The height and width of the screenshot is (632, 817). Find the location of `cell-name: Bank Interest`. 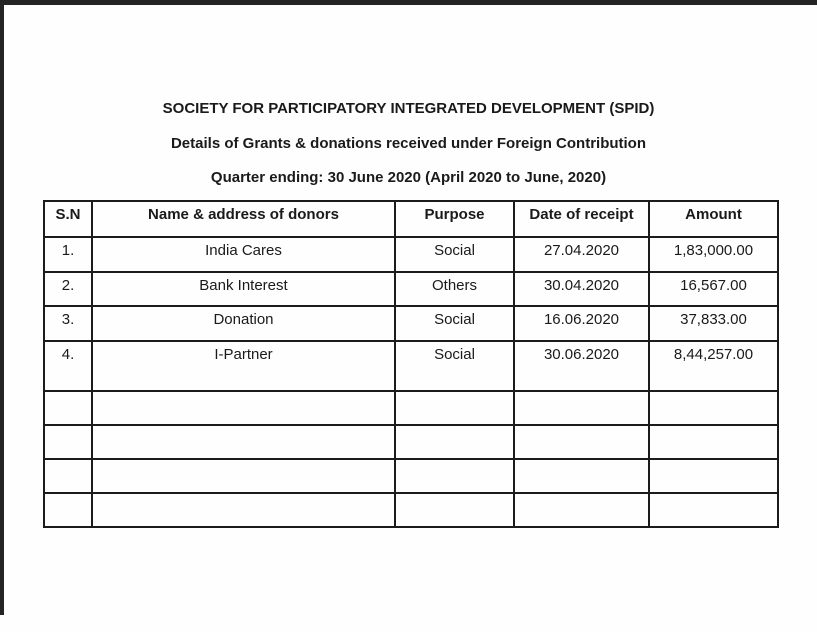

cell-name: Bank Interest is located at coordinates (243, 289).